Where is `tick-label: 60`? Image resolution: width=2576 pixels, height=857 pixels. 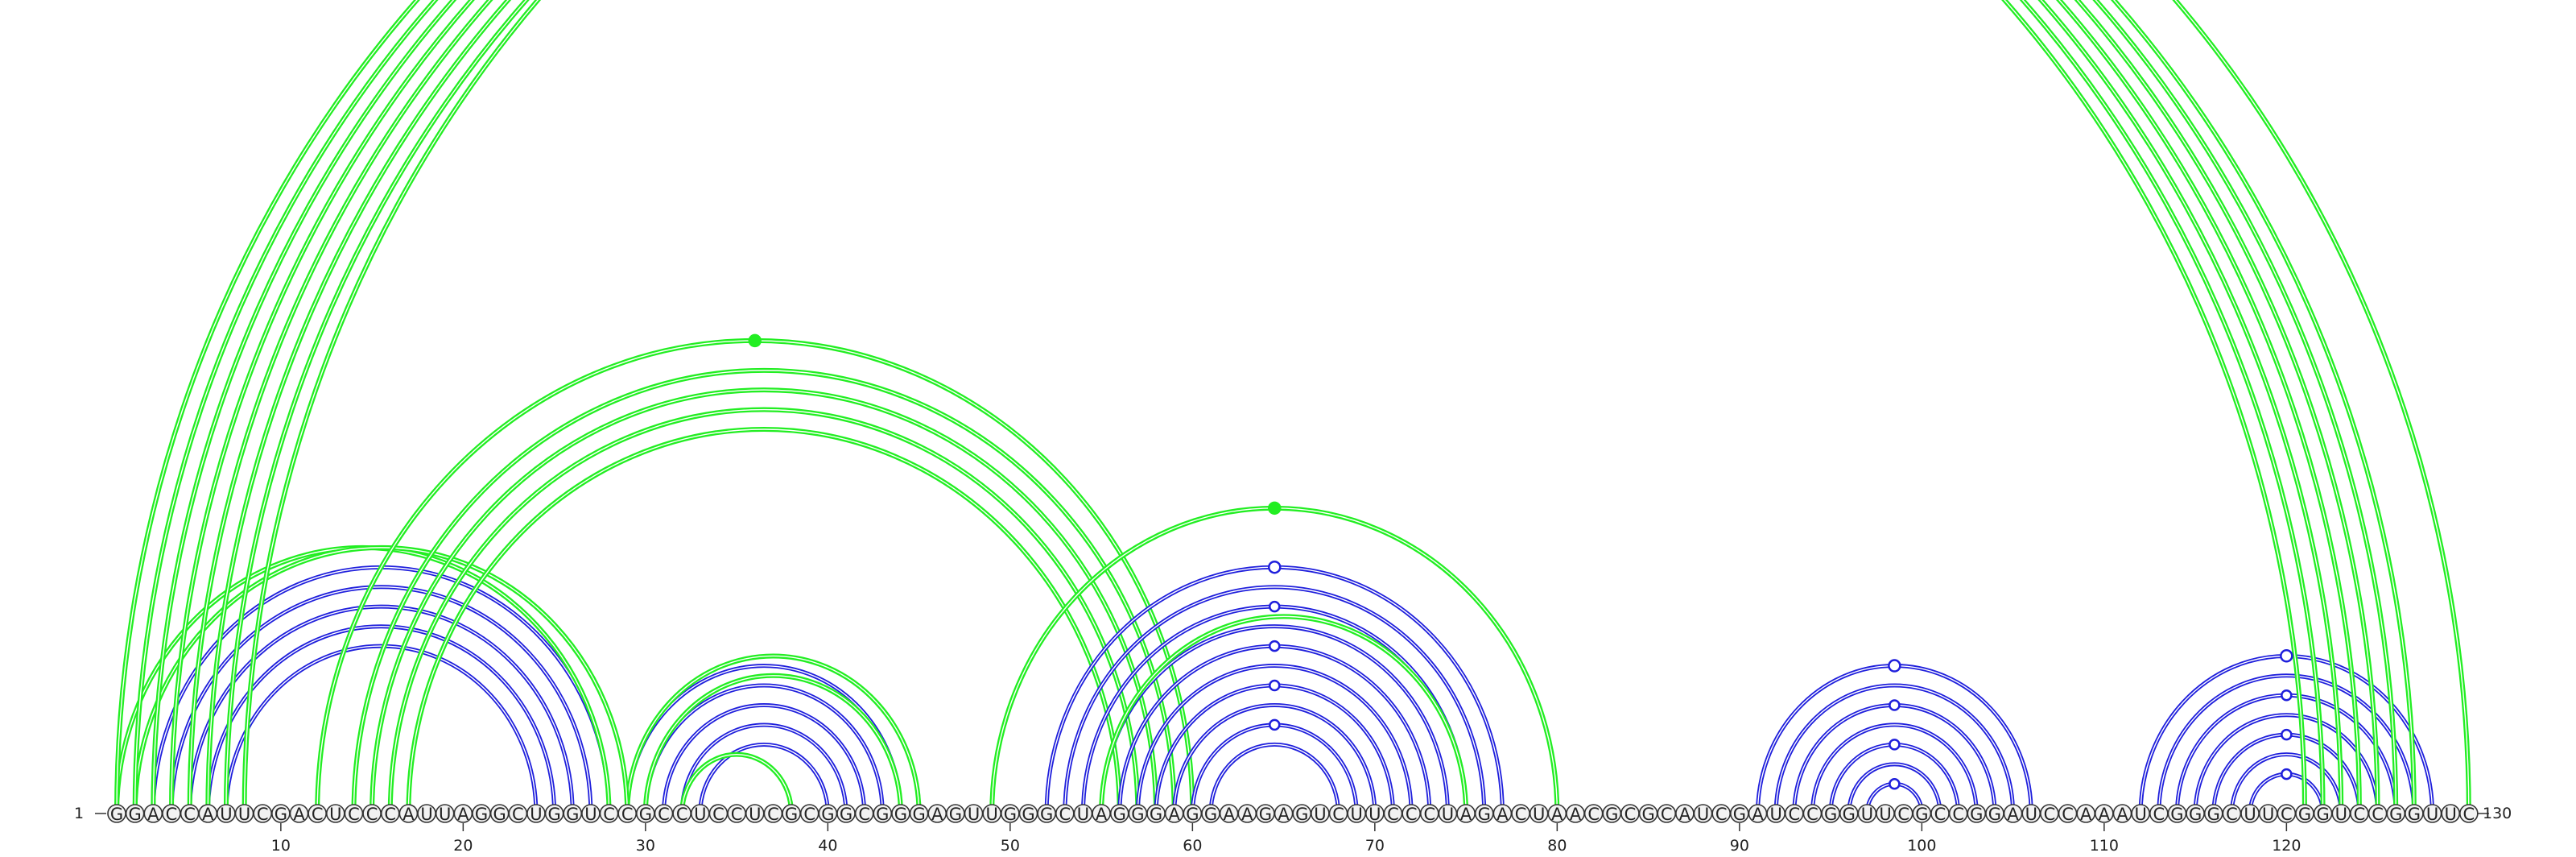
tick-label: 60 is located at coordinates (1192, 846).